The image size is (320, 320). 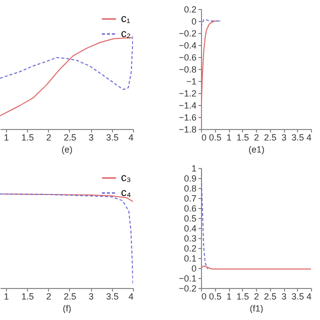 I want to click on legend-label: c₁, so click(x=125, y=19).